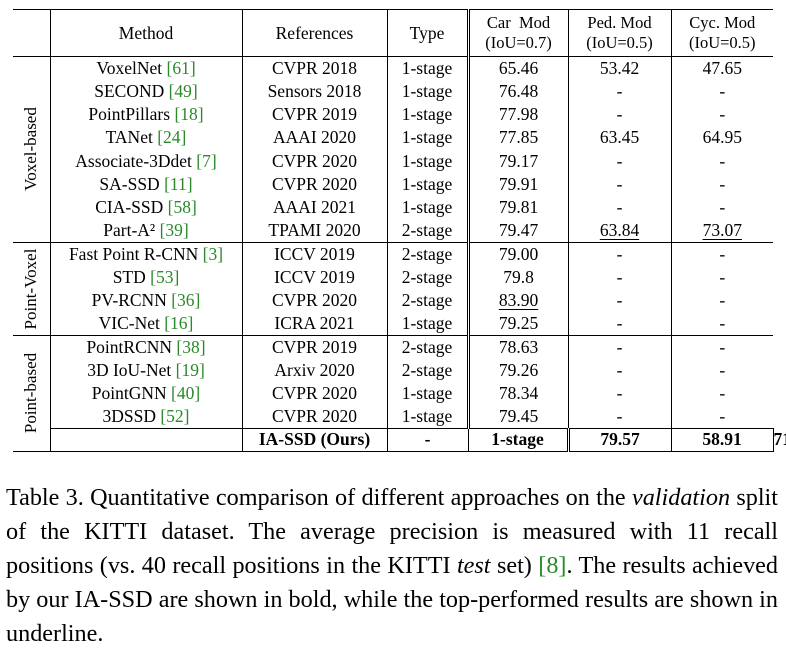 The width and height of the screenshot is (786, 659). Describe the element at coordinates (315, 370) in the screenshot. I see `cell-reference: Arxiv 2020` at that location.